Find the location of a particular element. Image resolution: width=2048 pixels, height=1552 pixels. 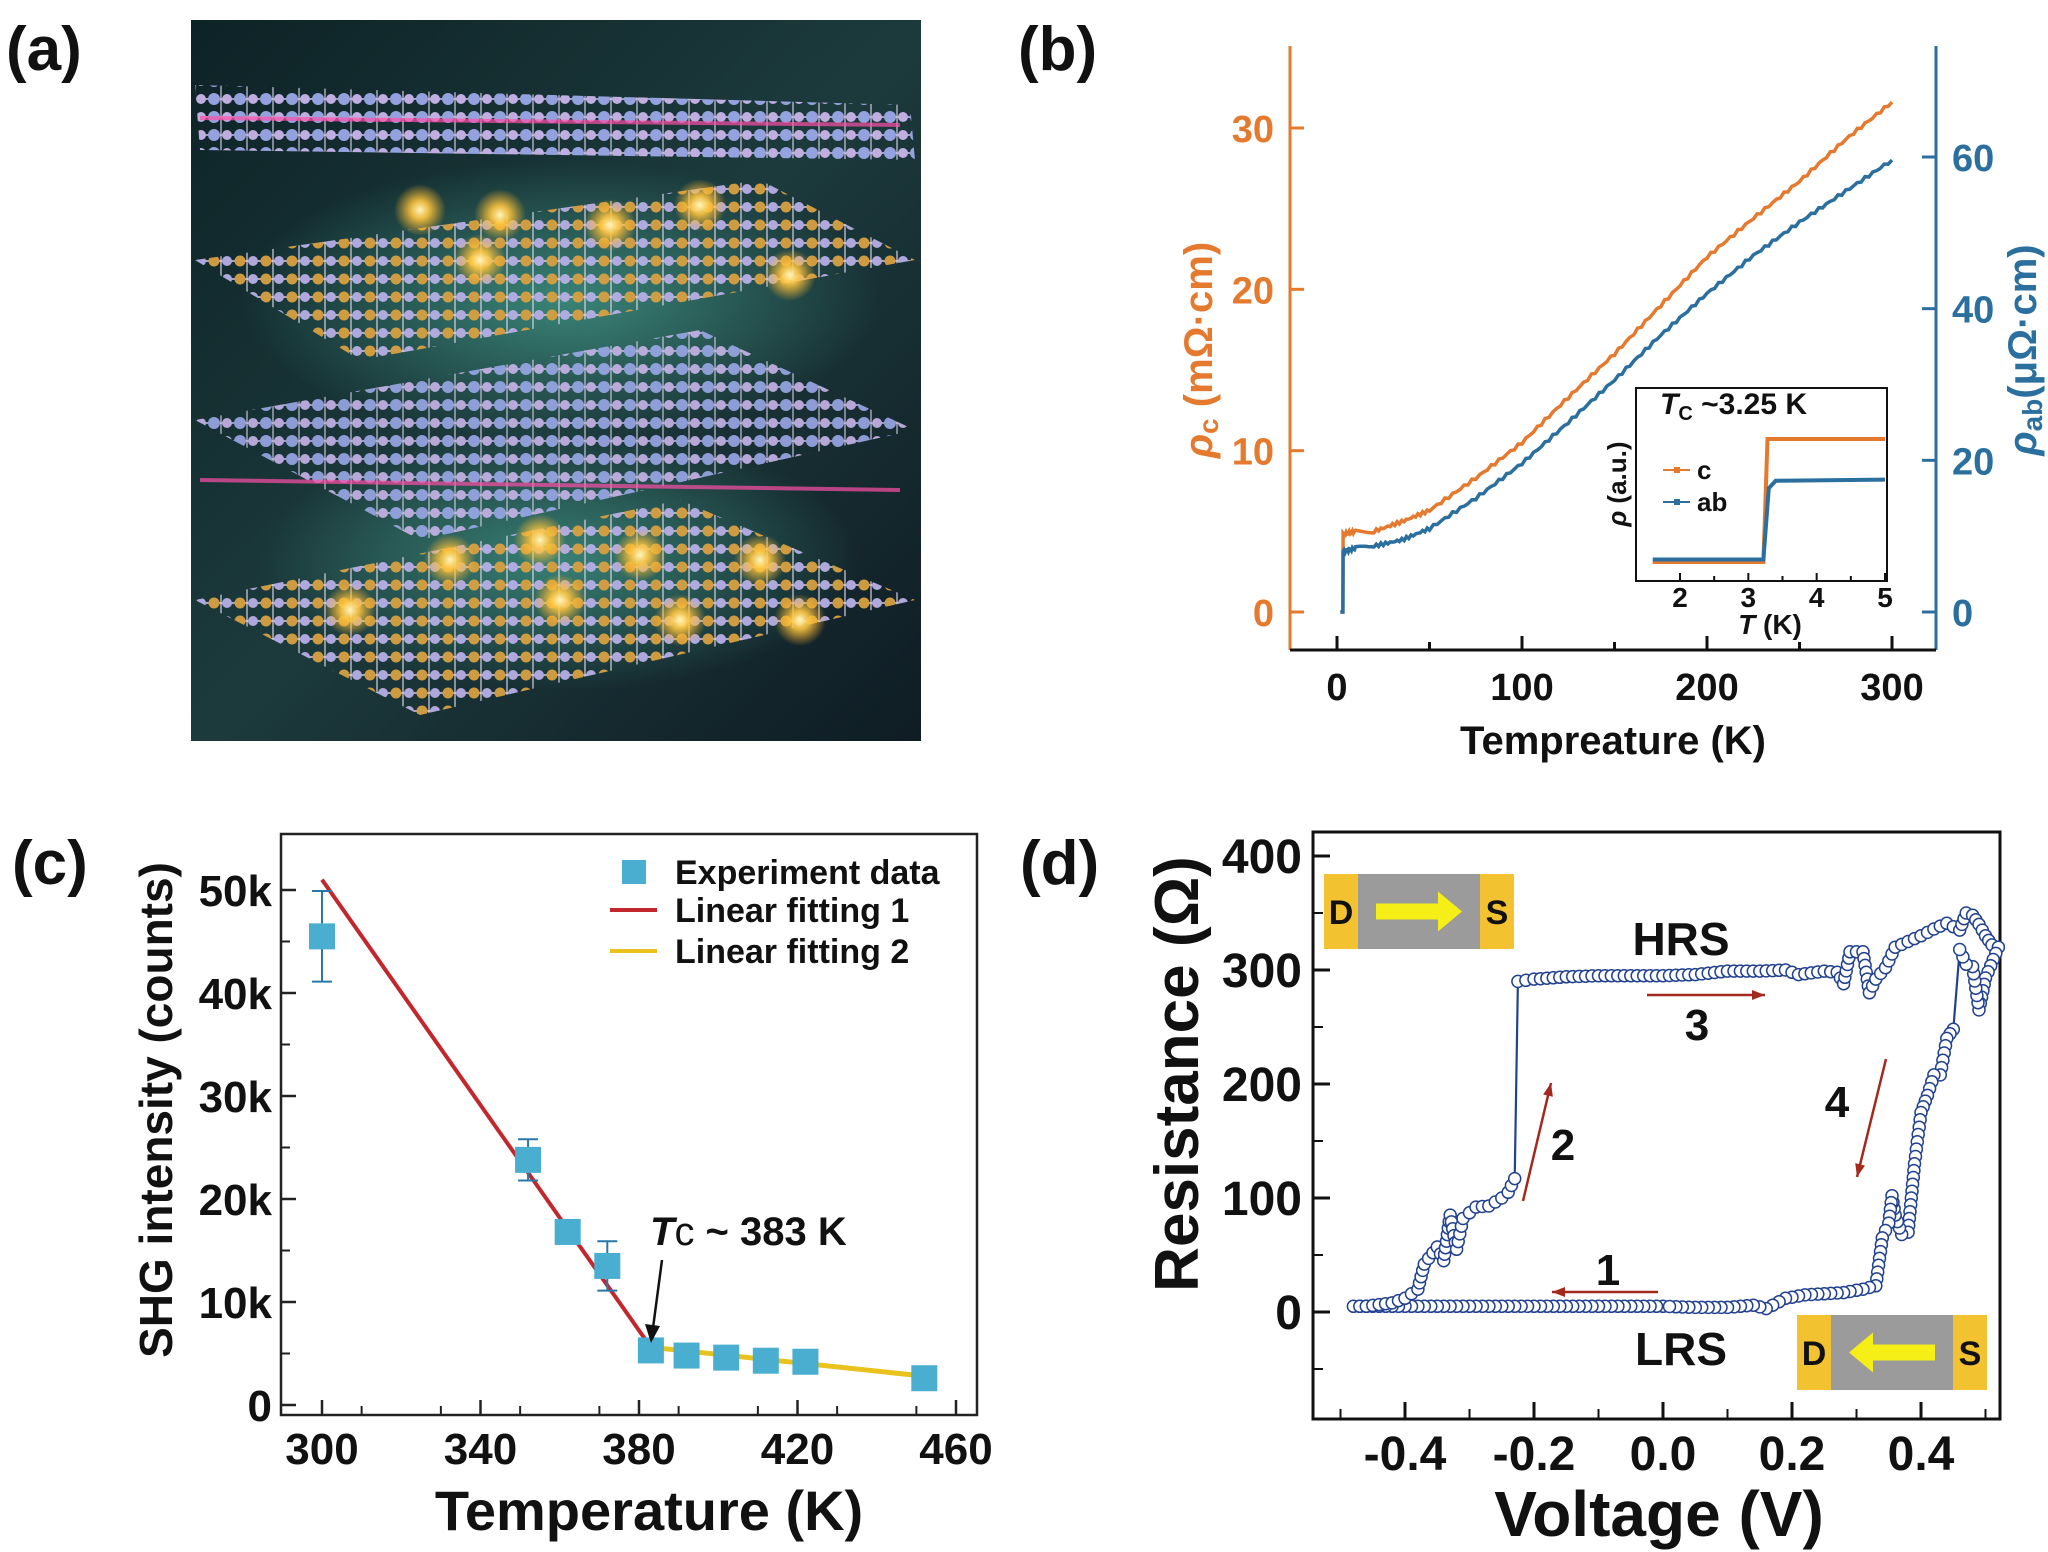

t-unit: (K) is located at coordinates (1778, 624).